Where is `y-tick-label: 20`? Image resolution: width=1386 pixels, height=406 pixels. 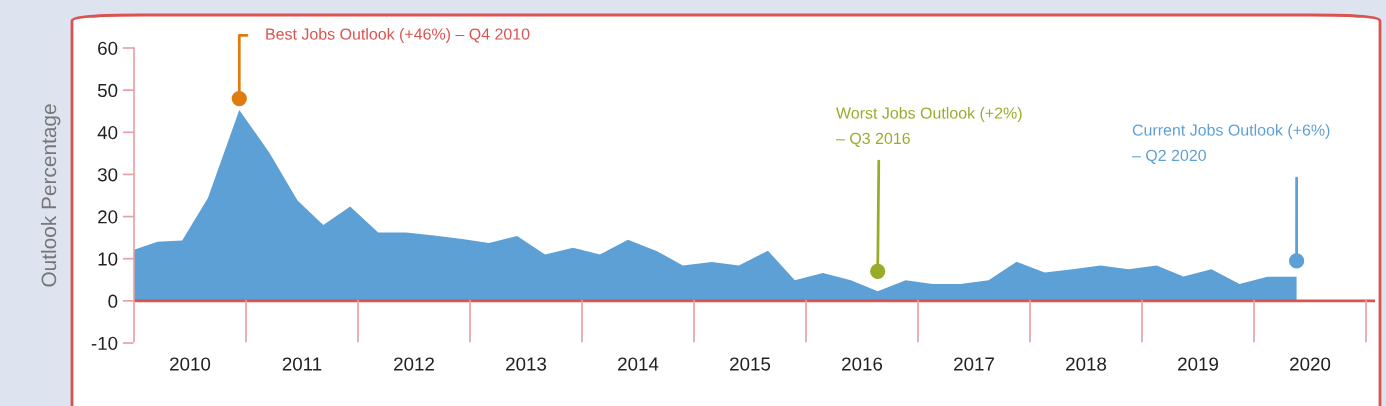
y-tick-label: 20 is located at coordinates (108, 217).